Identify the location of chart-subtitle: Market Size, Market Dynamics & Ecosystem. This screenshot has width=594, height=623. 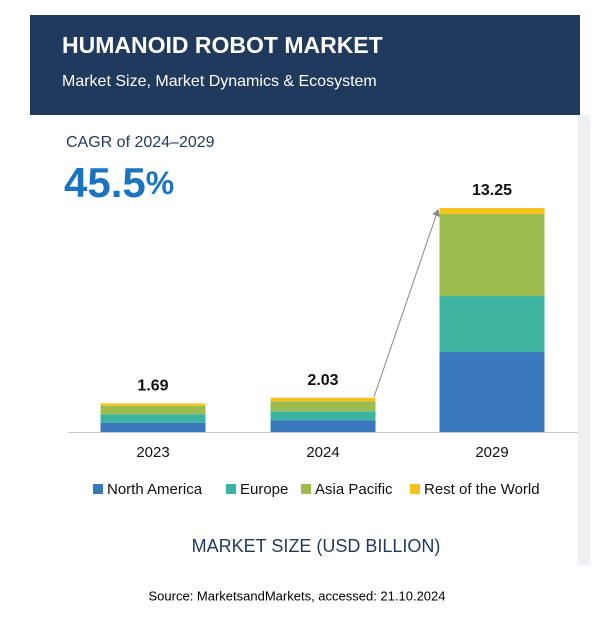
(219, 81).